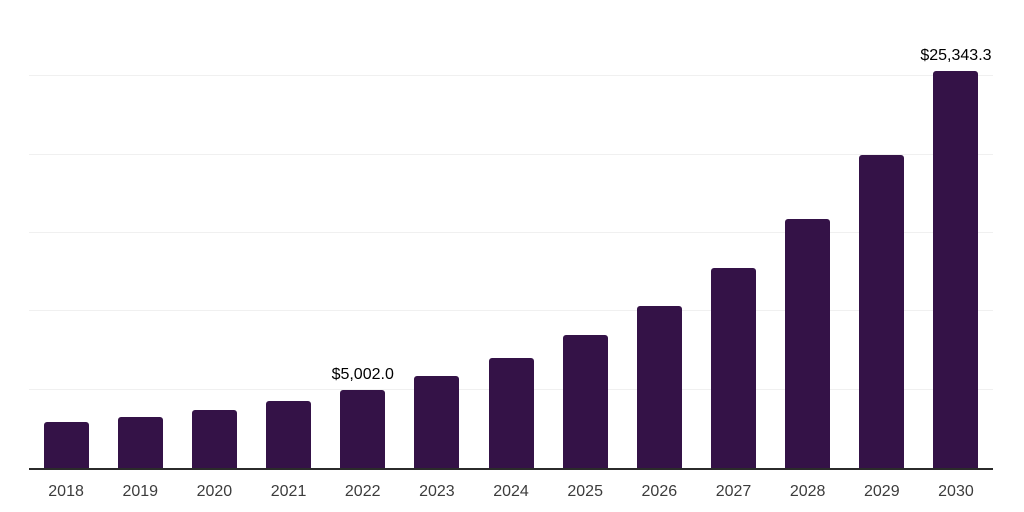 The image size is (1024, 512). Describe the element at coordinates (511, 491) in the screenshot. I see `x-tick-2024: 2024` at that location.